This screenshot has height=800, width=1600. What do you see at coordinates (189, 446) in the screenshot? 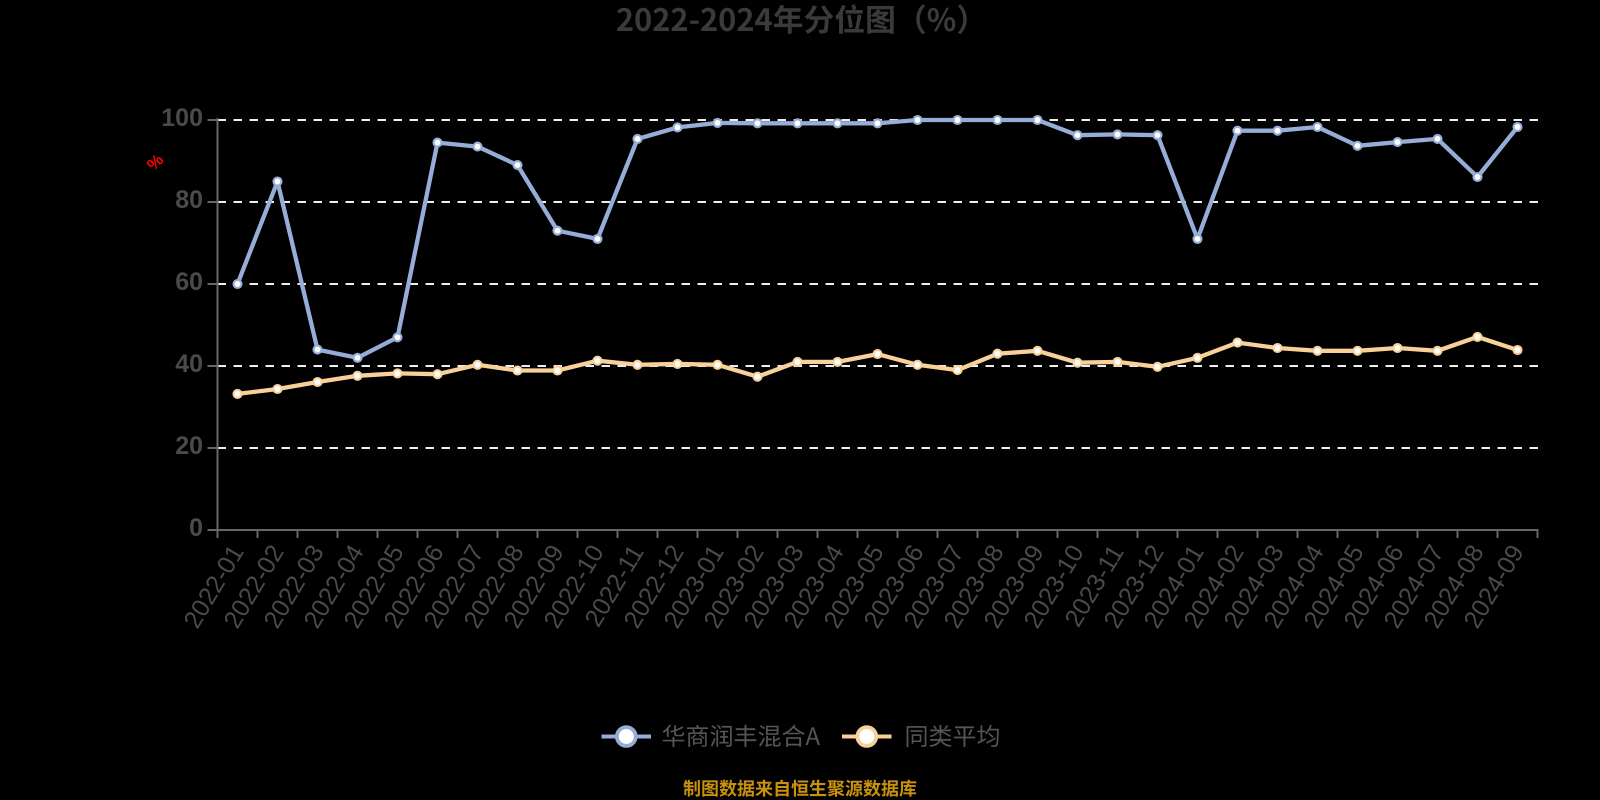
I see `svg-text: 20` at bounding box center [189, 446].